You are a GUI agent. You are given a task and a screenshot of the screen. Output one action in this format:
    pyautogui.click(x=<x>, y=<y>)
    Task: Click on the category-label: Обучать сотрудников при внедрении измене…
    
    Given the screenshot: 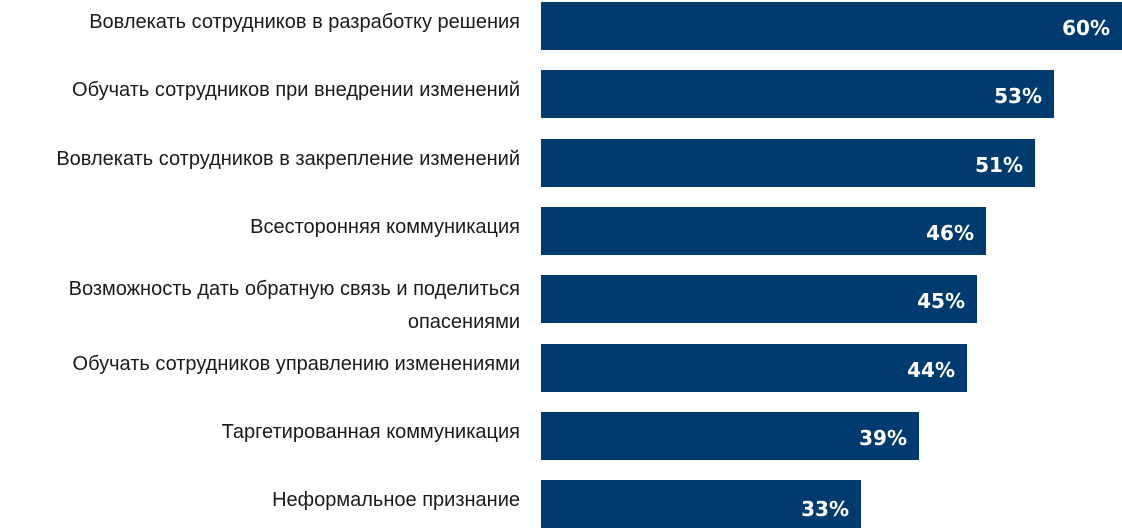 What is the action you would take?
    pyautogui.click(x=296, y=90)
    